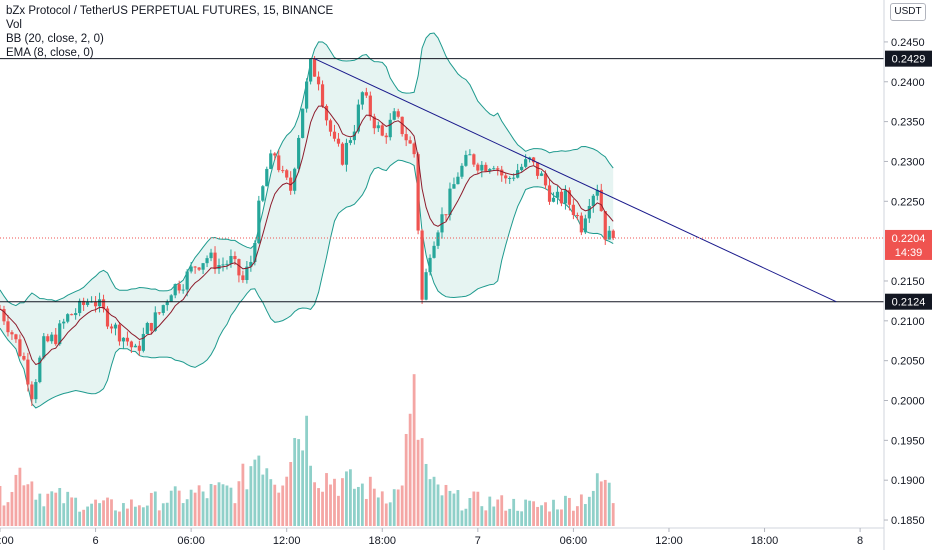  What do you see at coordinates (909, 239) in the screenshot?
I see `current-price-label: 0.2204` at bounding box center [909, 239].